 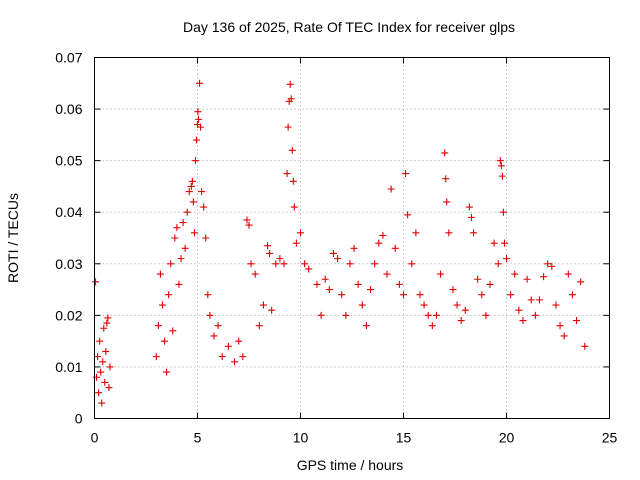 I want to click on x-tick-label: 20, so click(x=507, y=438).